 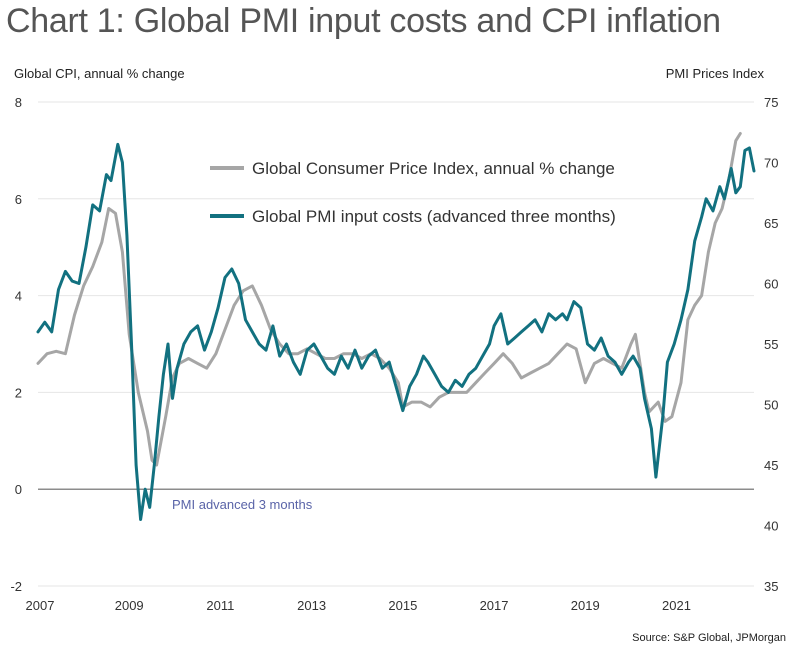 What do you see at coordinates (402, 605) in the screenshot?
I see `x-tick-label: 2015` at bounding box center [402, 605].